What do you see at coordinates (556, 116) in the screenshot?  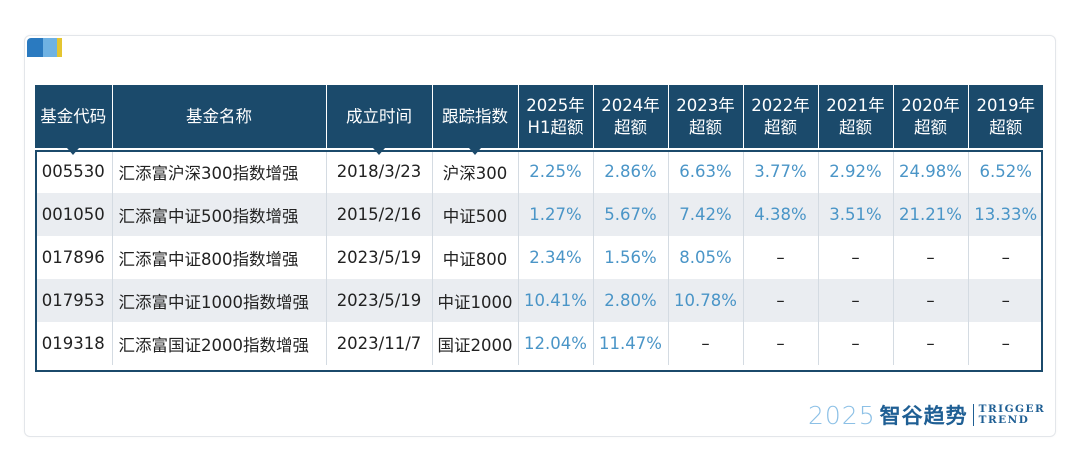 I see `header-excess-2025h1: 2025年 H1超额` at bounding box center [556, 116].